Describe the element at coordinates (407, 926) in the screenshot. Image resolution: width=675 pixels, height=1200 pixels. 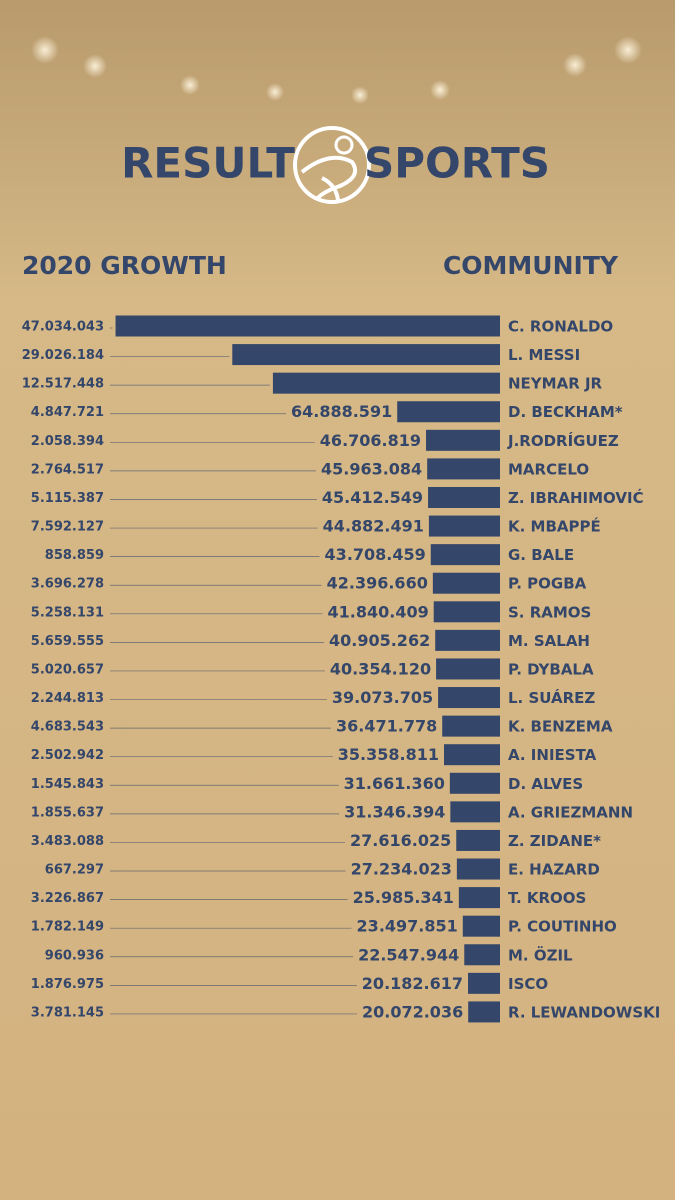
I see `value-label: 23.497.851` at that location.